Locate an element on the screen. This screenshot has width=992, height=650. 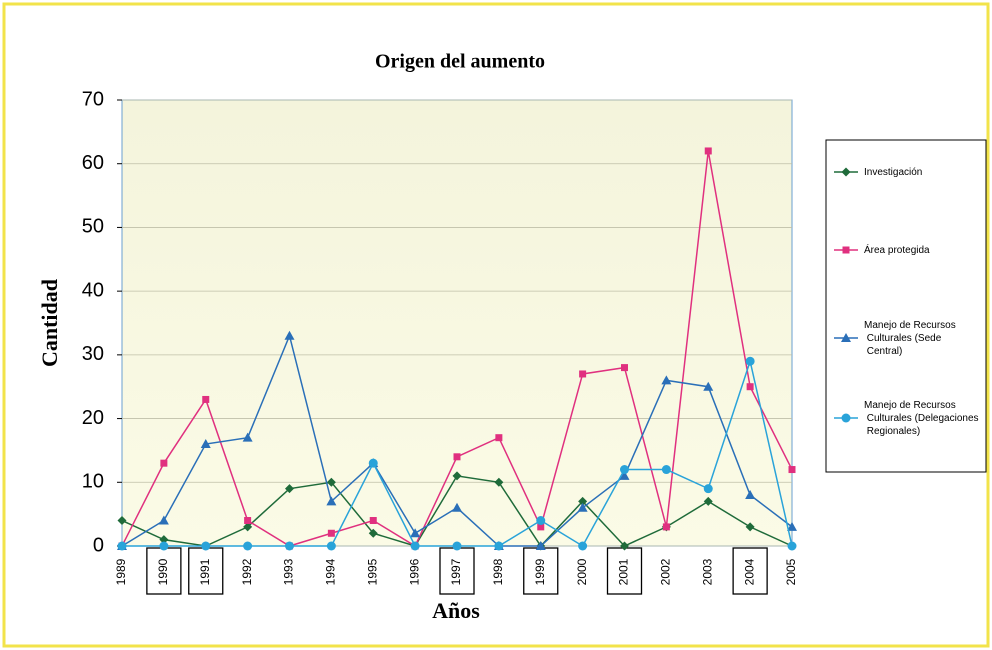
y-tick-label: 40 is located at coordinates (93, 290).